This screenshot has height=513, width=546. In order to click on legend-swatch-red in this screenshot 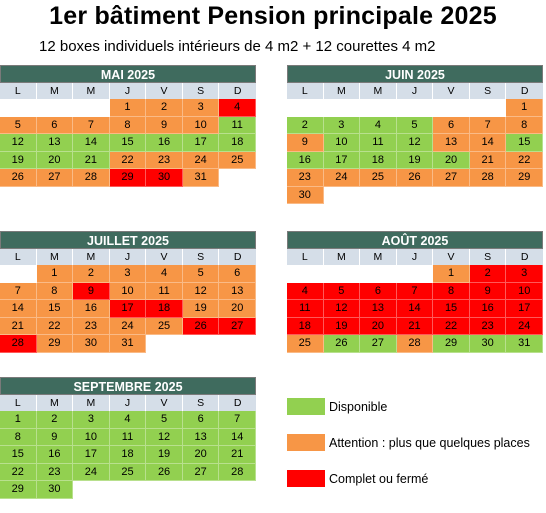, I will do `click(306, 478)`.